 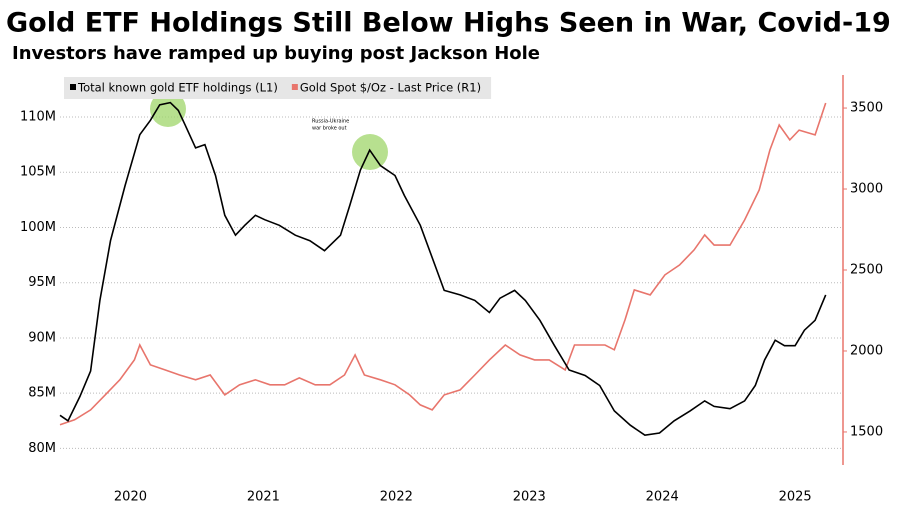 I want to click on legend-label: Gold Spot $/Oz - Last Price (R1), so click(x=390, y=88).